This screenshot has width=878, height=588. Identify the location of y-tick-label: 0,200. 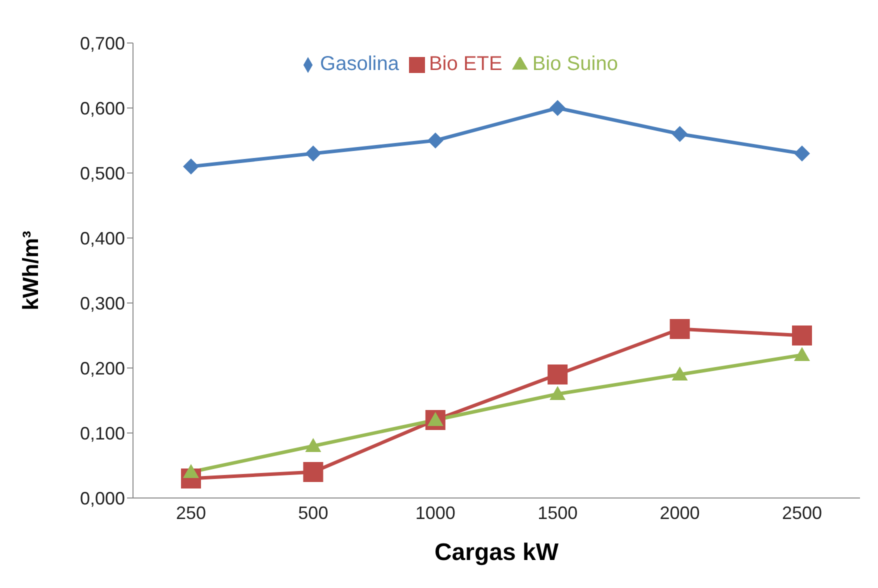
(102, 368).